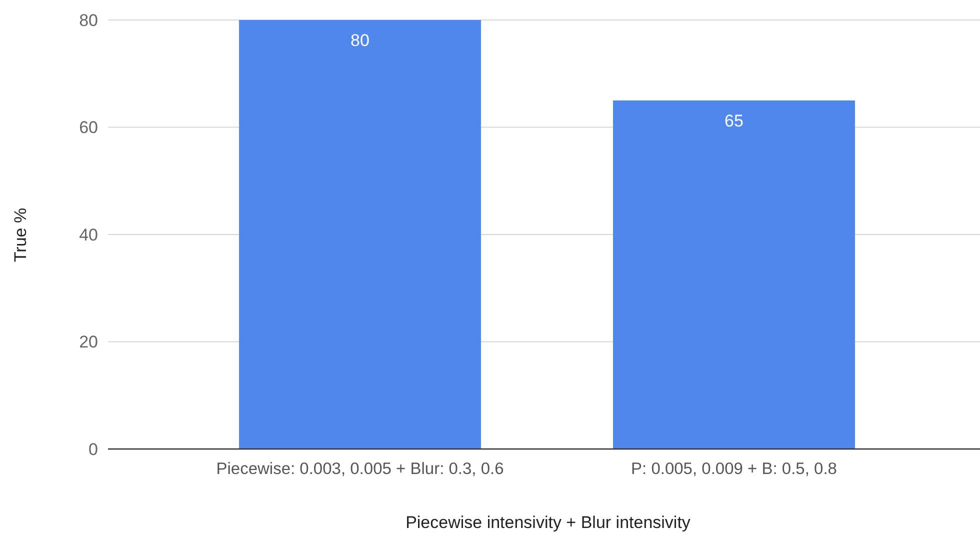  I want to click on x-tick-label: Piecewise: 0.003, 0.005 + Blur: 0.3, 0.6, so click(360, 469).